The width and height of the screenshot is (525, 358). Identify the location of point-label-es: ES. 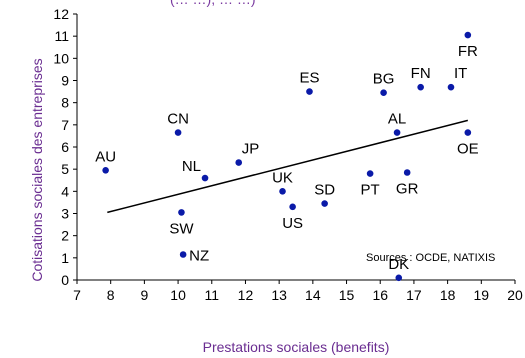
(309, 78).